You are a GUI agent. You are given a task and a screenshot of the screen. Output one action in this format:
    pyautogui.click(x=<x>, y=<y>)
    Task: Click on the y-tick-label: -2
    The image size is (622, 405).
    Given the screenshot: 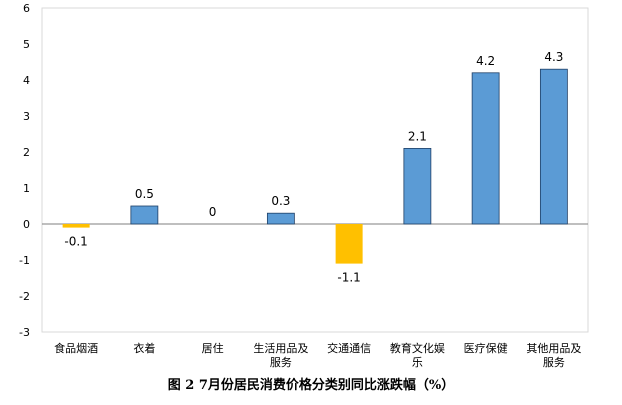 What is the action you would take?
    pyautogui.click(x=24, y=296)
    